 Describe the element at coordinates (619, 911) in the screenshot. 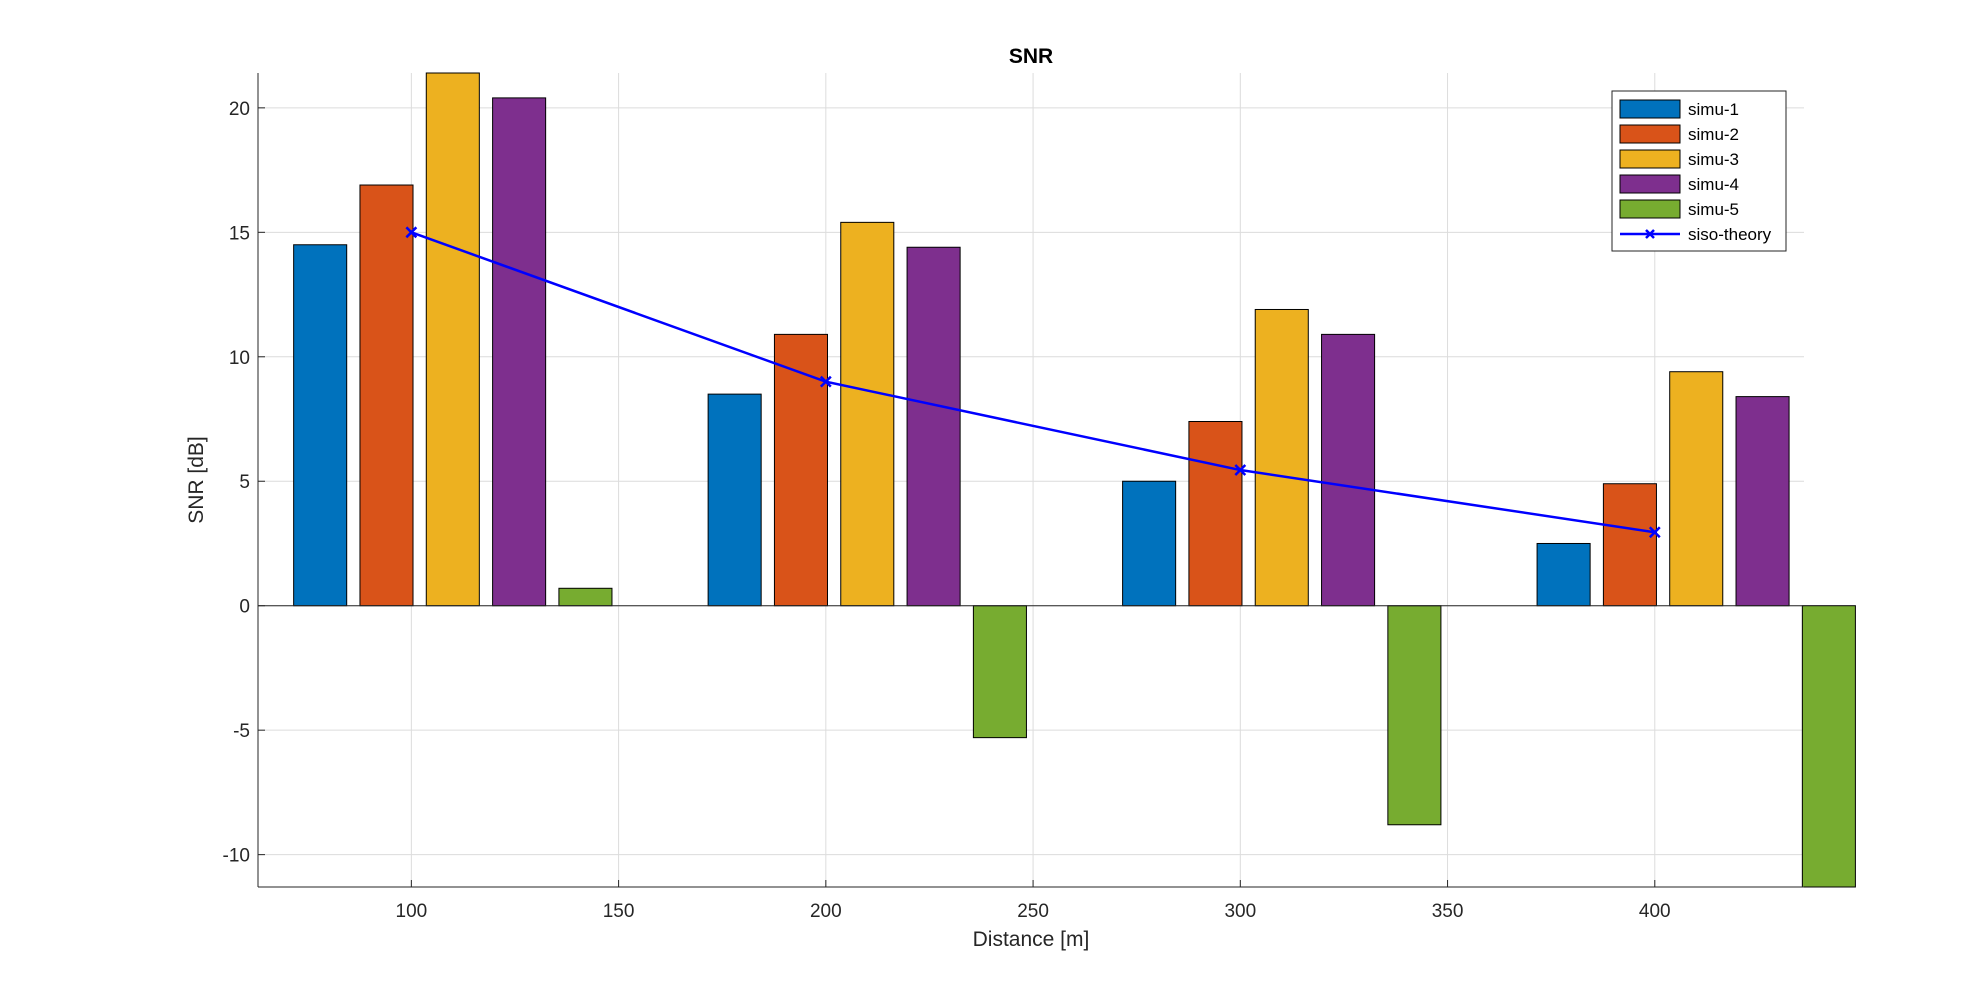

I see `x-tick-label: 150` at that location.